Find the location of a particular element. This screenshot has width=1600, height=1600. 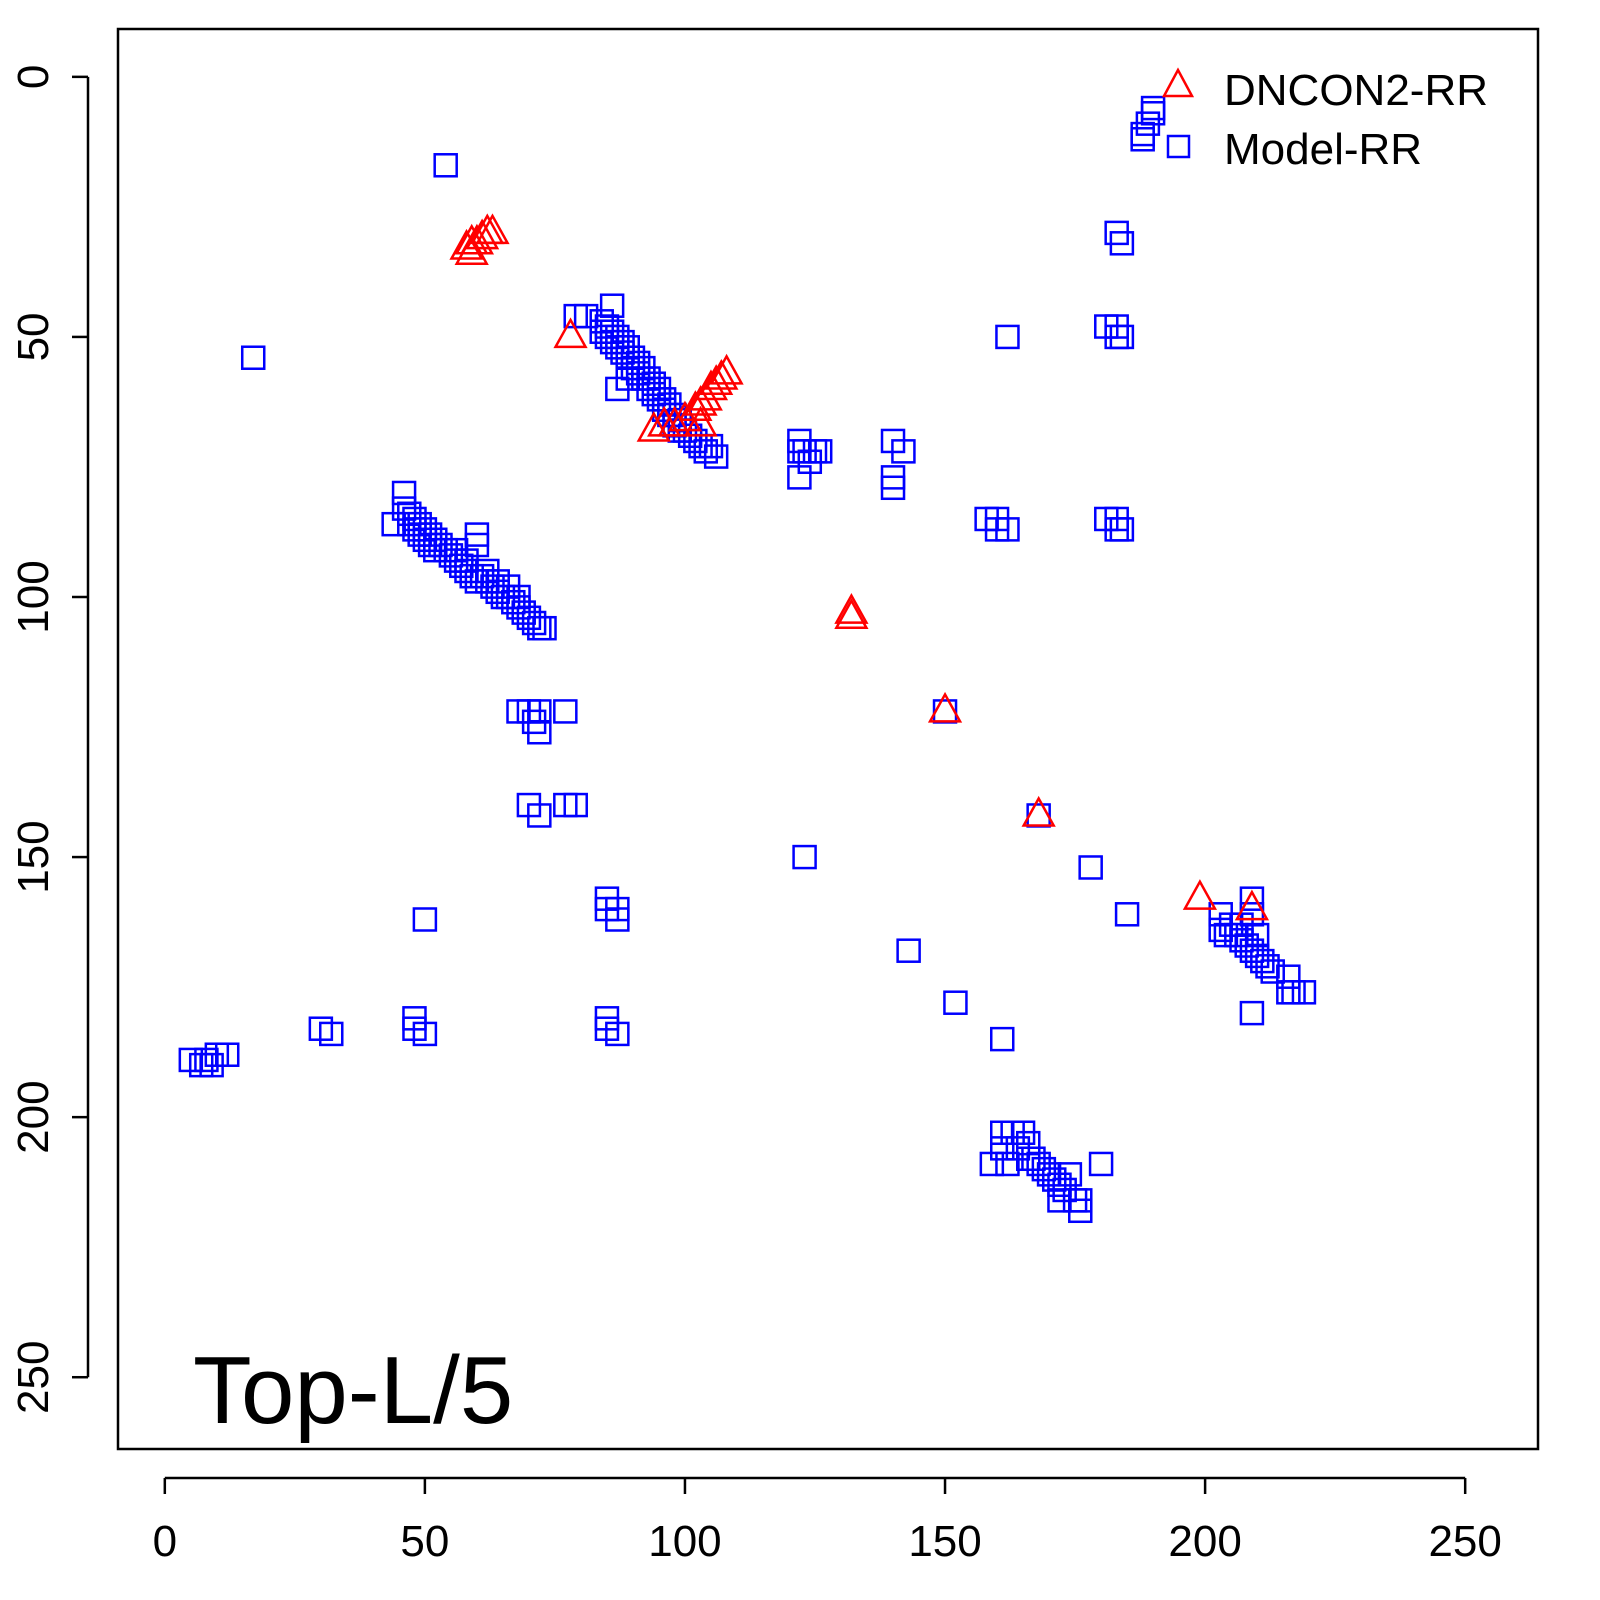

y-tick-label: 50 is located at coordinates (33, 336).